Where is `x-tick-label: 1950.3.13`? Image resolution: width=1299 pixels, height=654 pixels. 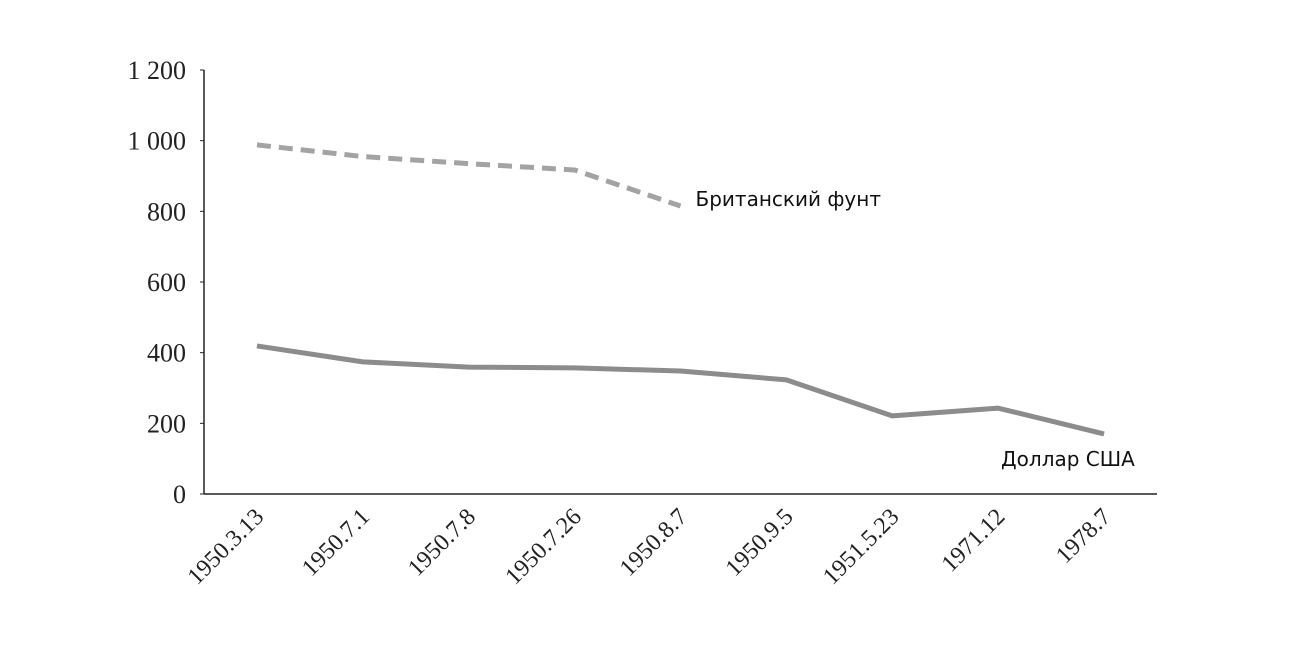
x-tick-label: 1950.3.13 is located at coordinates (226, 547).